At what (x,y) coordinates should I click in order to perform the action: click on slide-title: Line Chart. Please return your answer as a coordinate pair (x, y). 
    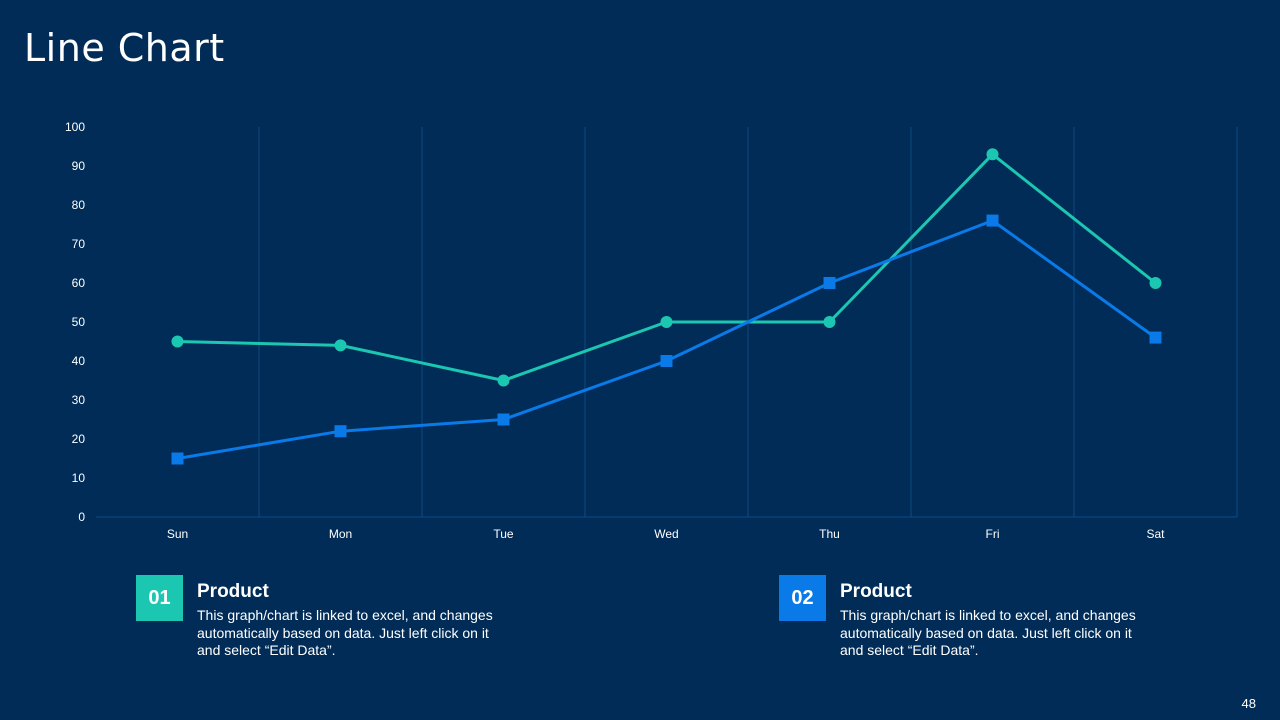
    Looking at the image, I should click on (124, 48).